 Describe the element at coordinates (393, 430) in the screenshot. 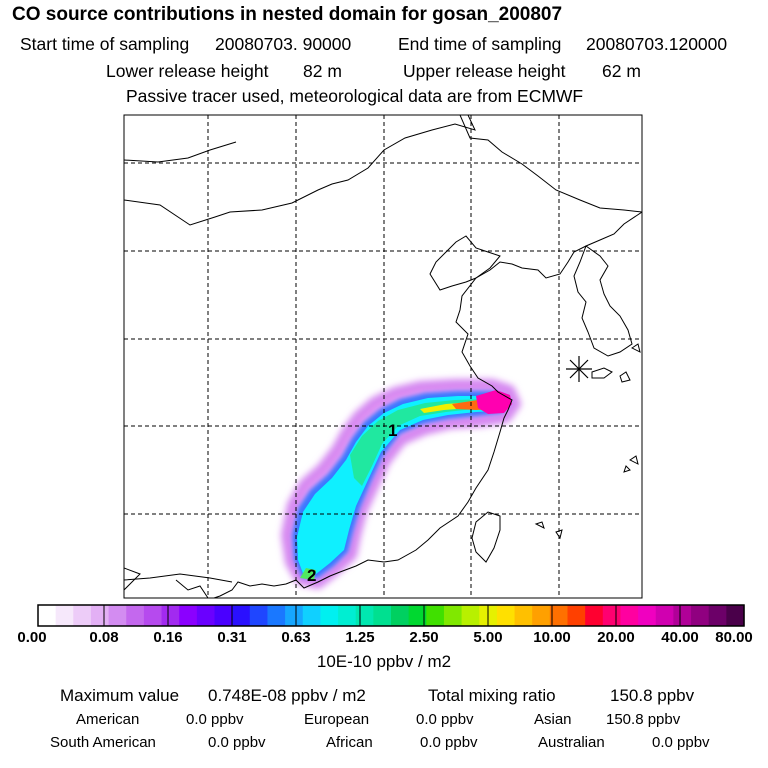

I see `marker-1: 1` at that location.